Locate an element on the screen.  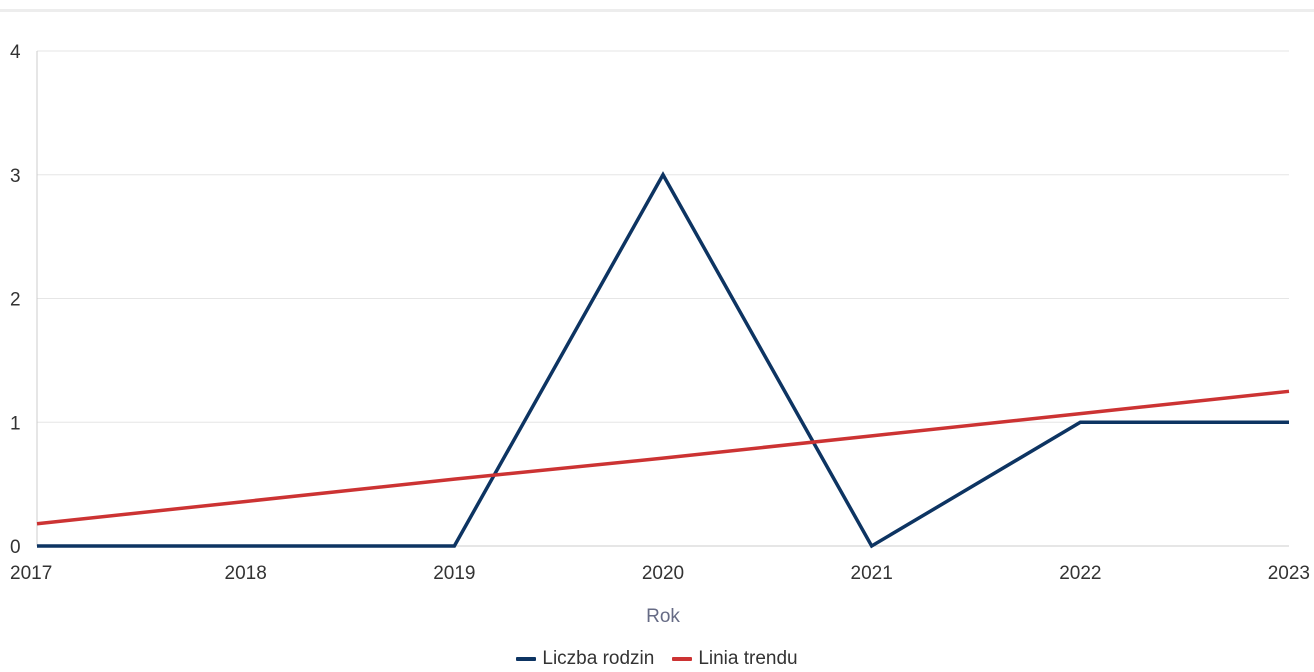
x-tick-label: 2022 is located at coordinates (1080, 573).